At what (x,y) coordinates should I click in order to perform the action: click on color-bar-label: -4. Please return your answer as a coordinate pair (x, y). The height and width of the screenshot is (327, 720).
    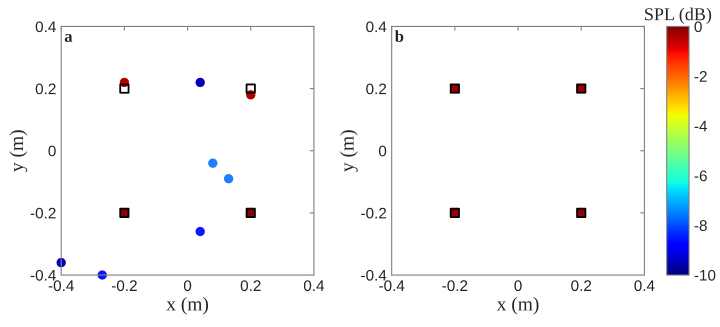
    Looking at the image, I should click on (701, 126).